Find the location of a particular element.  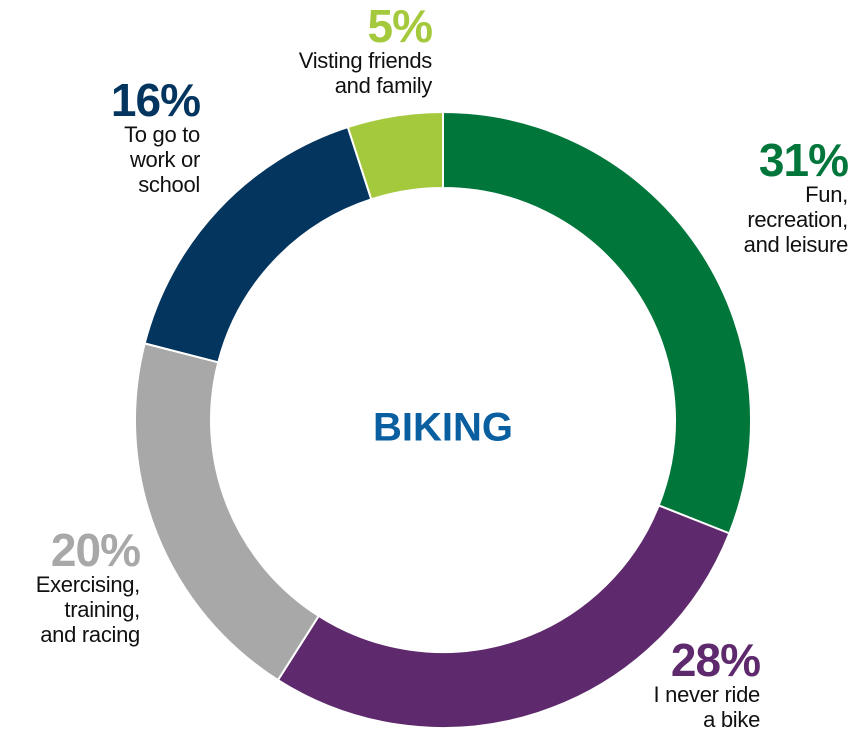

slice-label: 28% I never ride a bike is located at coordinates (707, 682).